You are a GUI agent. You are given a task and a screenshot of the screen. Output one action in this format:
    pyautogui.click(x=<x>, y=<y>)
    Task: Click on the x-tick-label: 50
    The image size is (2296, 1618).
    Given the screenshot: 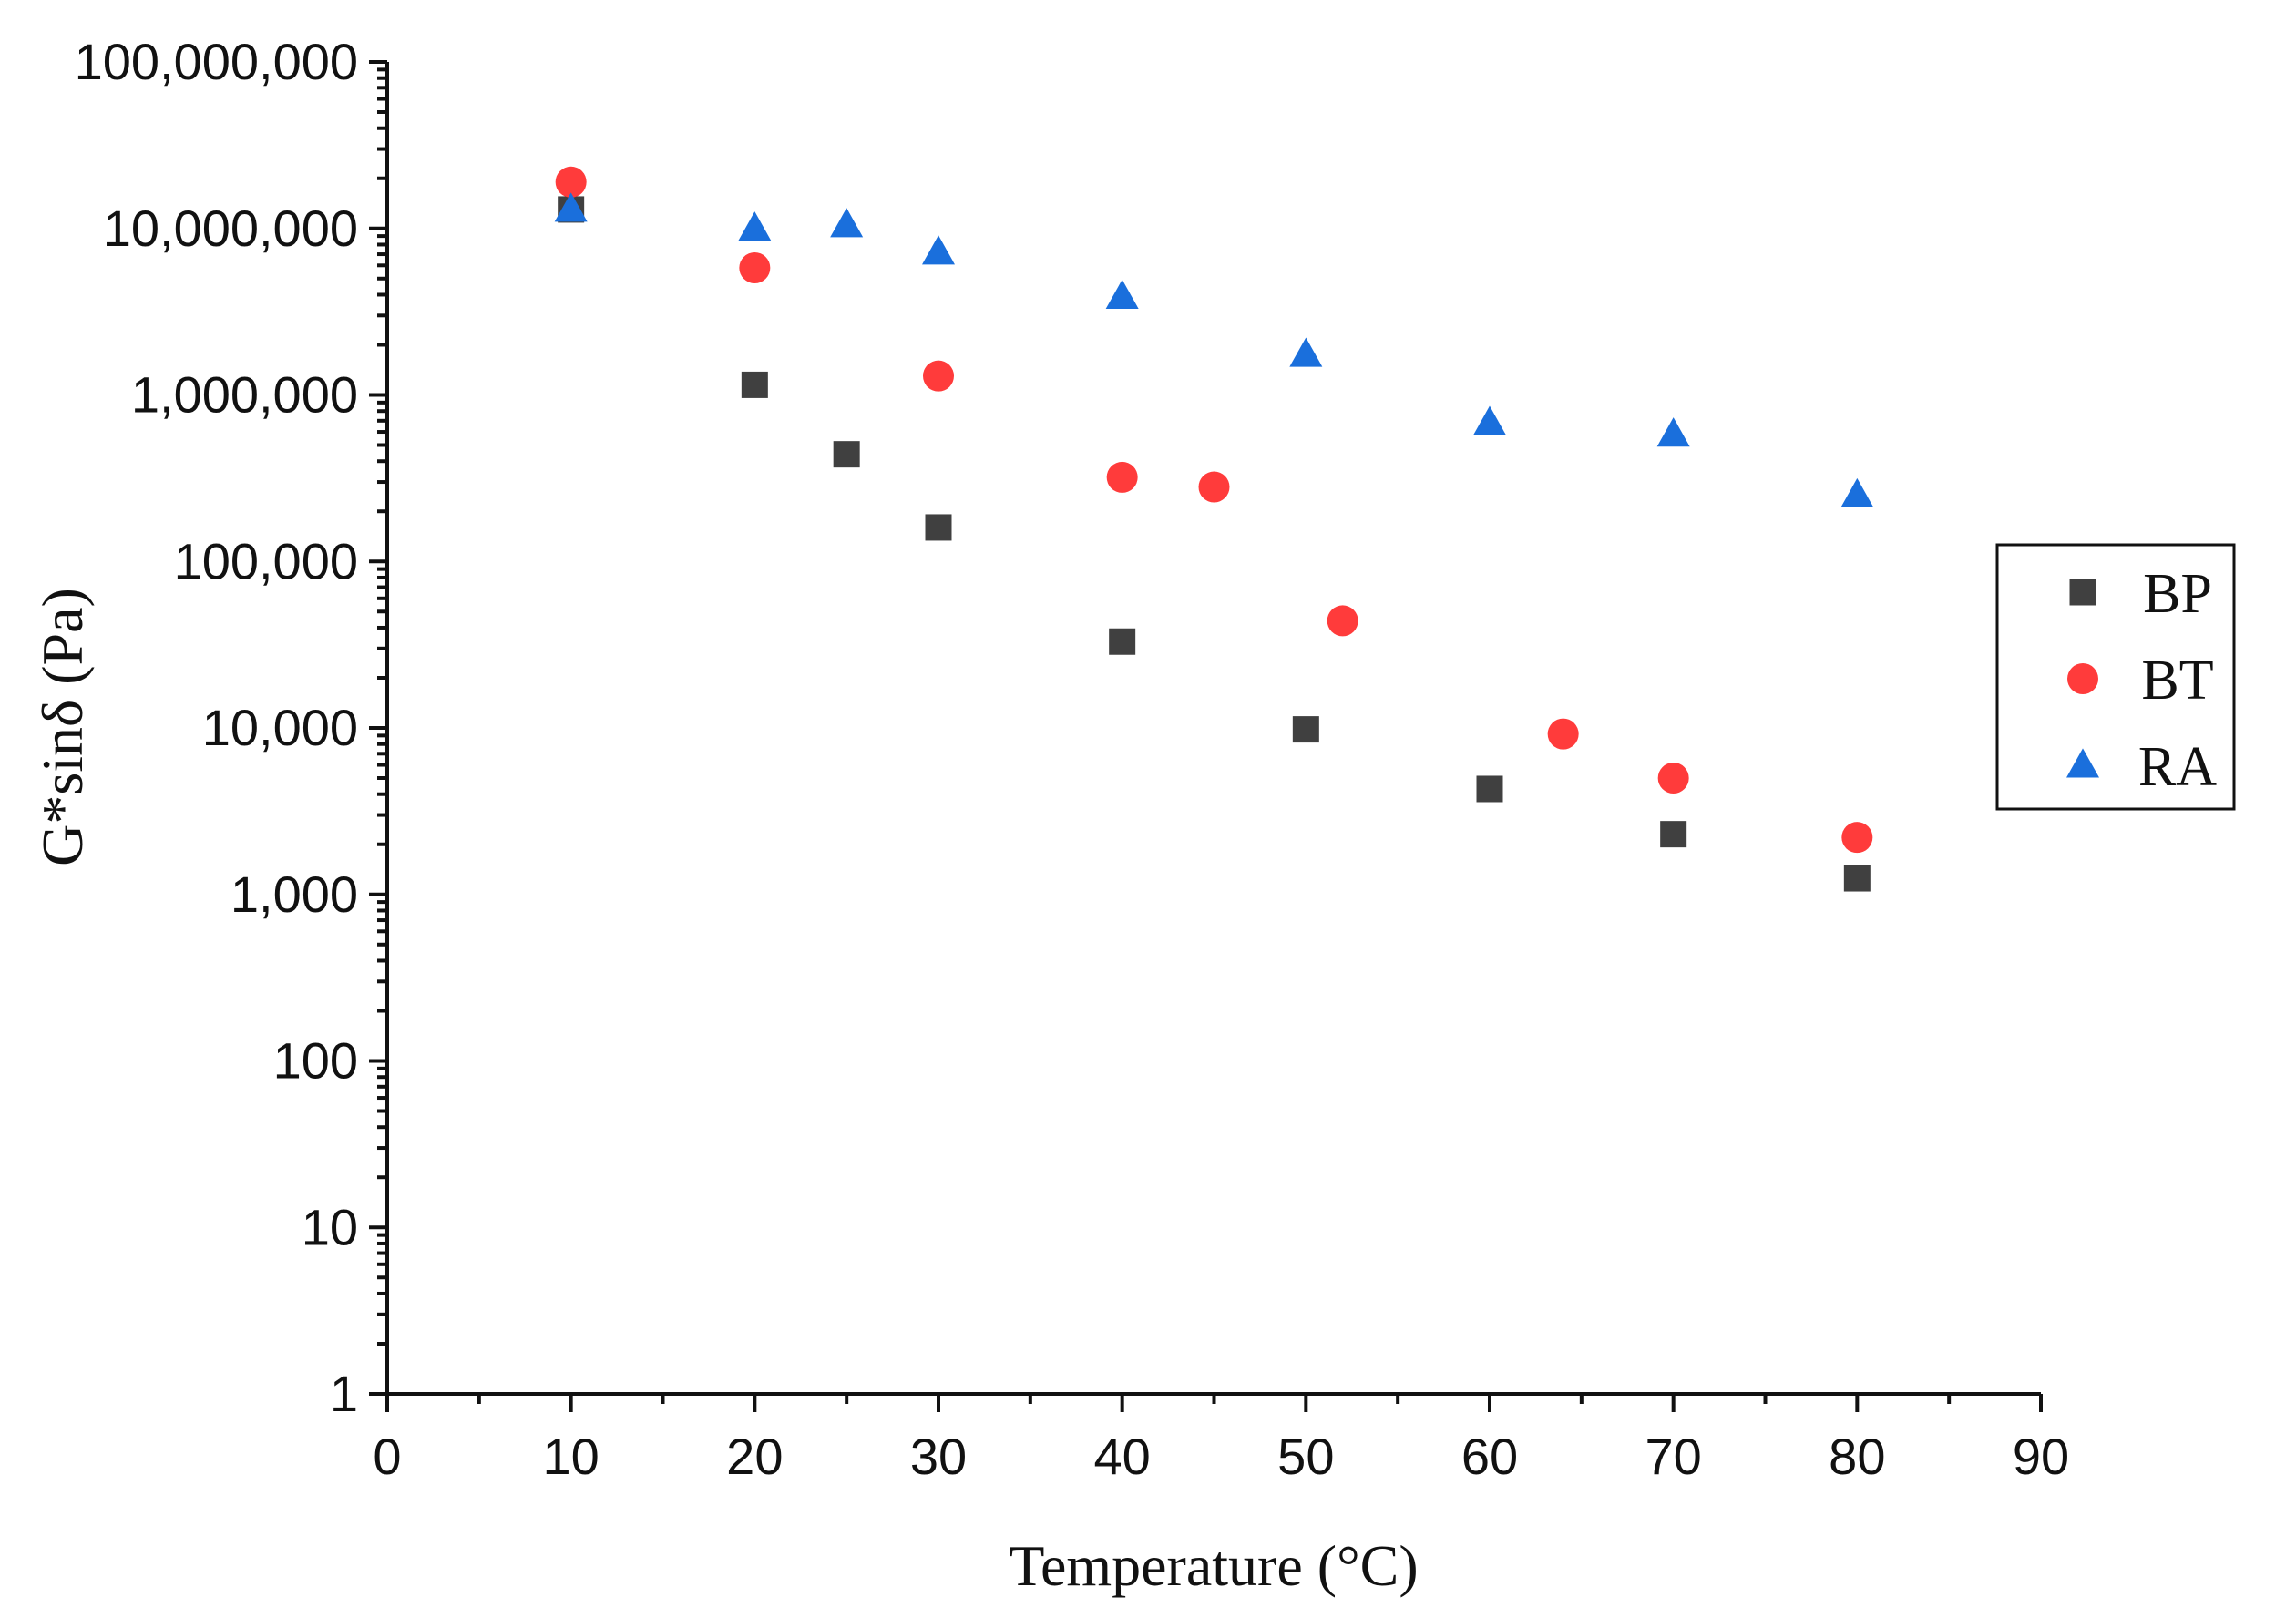 What is the action you would take?
    pyautogui.click(x=1305, y=1456)
    